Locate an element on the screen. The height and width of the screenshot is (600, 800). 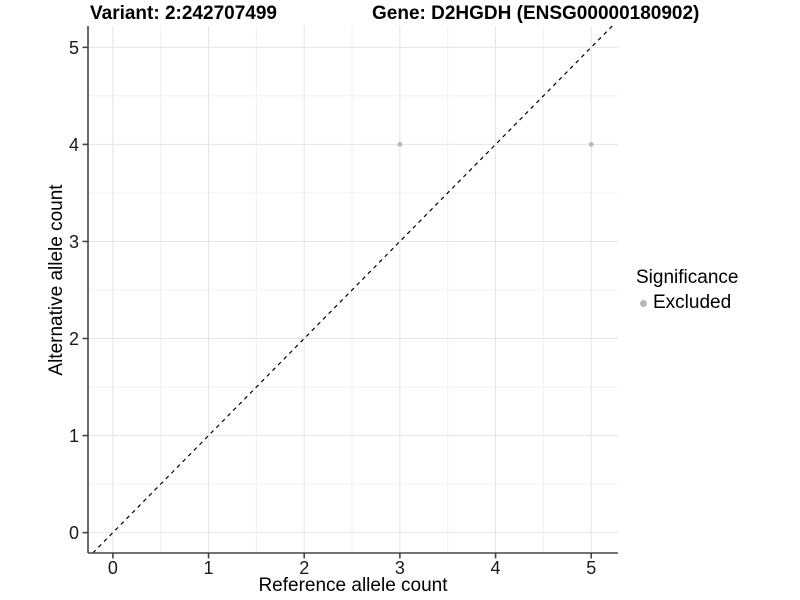
y-tick-label: 2 is located at coordinates (74, 339).